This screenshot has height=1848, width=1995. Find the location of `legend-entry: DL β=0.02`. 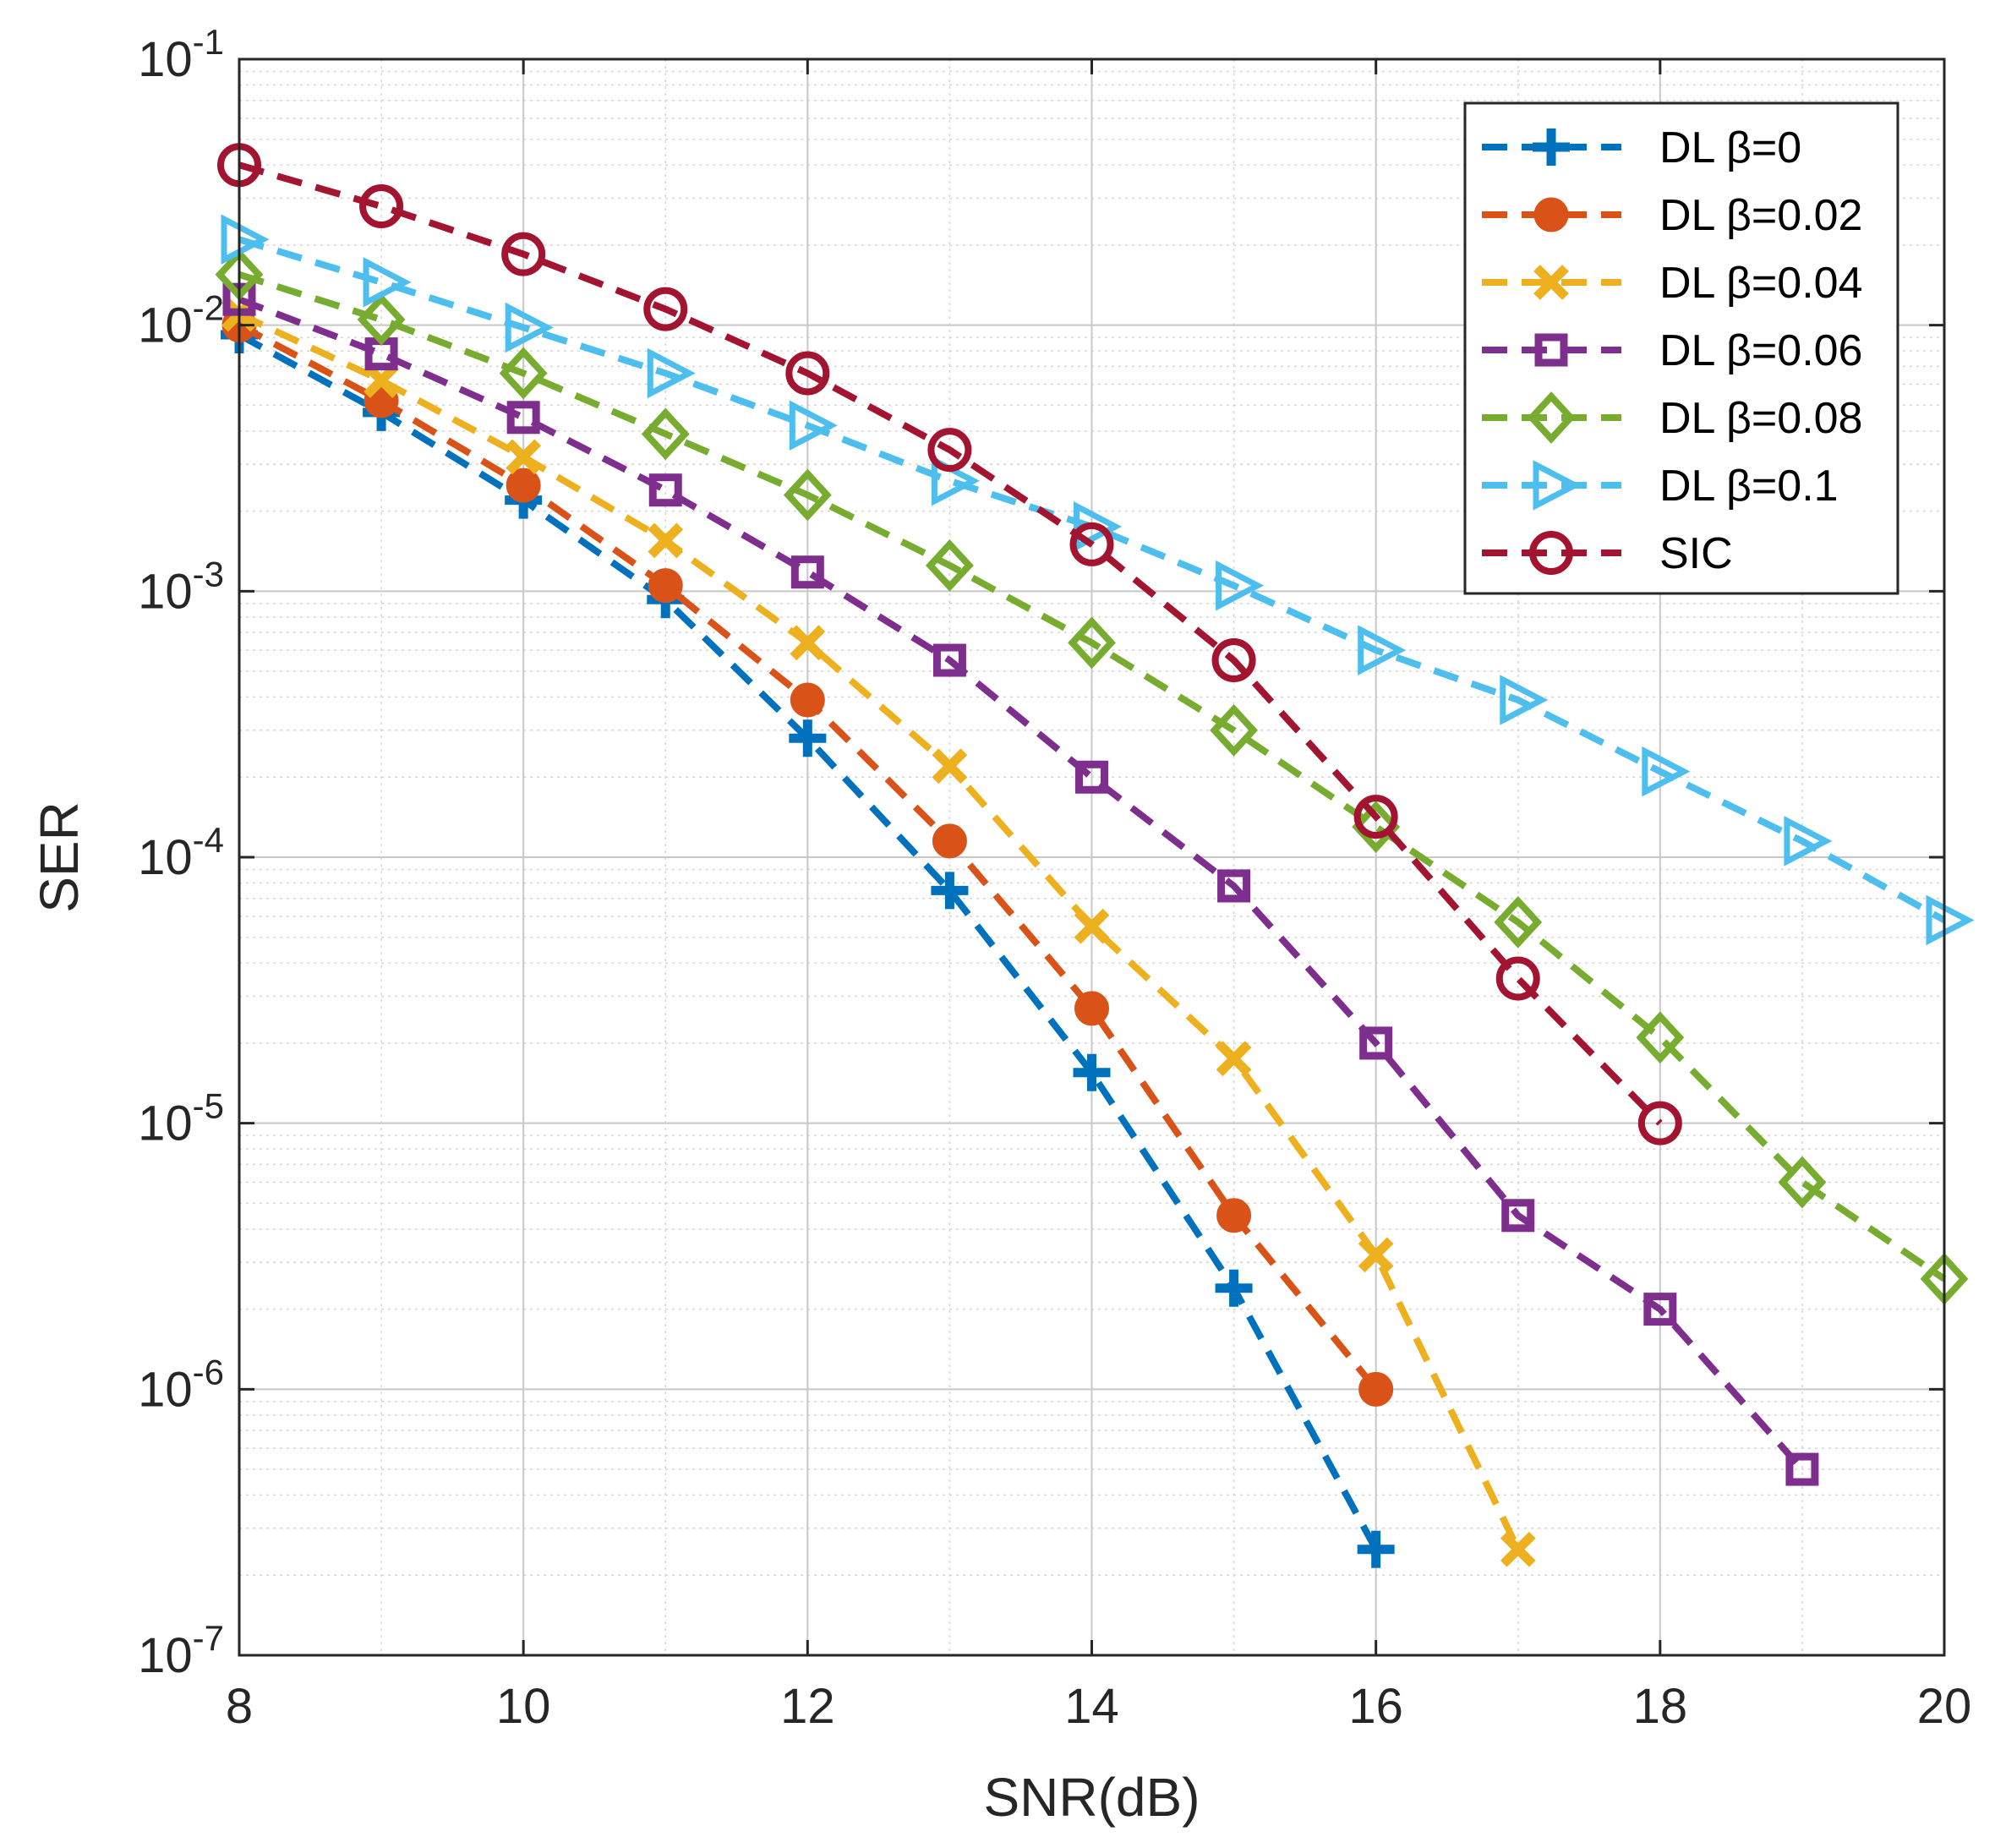

legend-entry: DL β=0.02 is located at coordinates (1672, 215).